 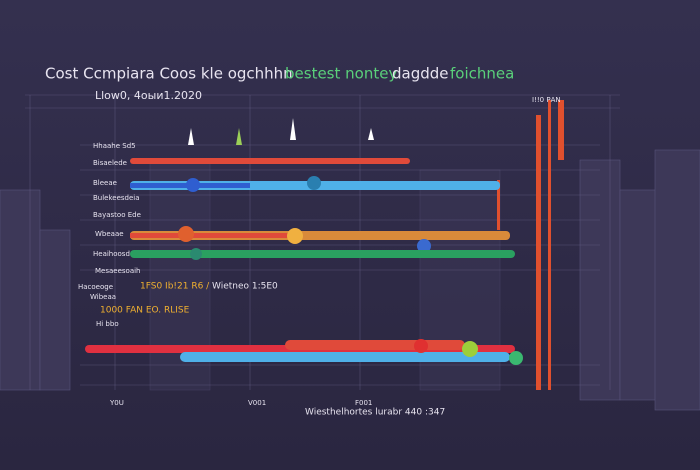 I want to click on x-label: V001, so click(x=257, y=403).